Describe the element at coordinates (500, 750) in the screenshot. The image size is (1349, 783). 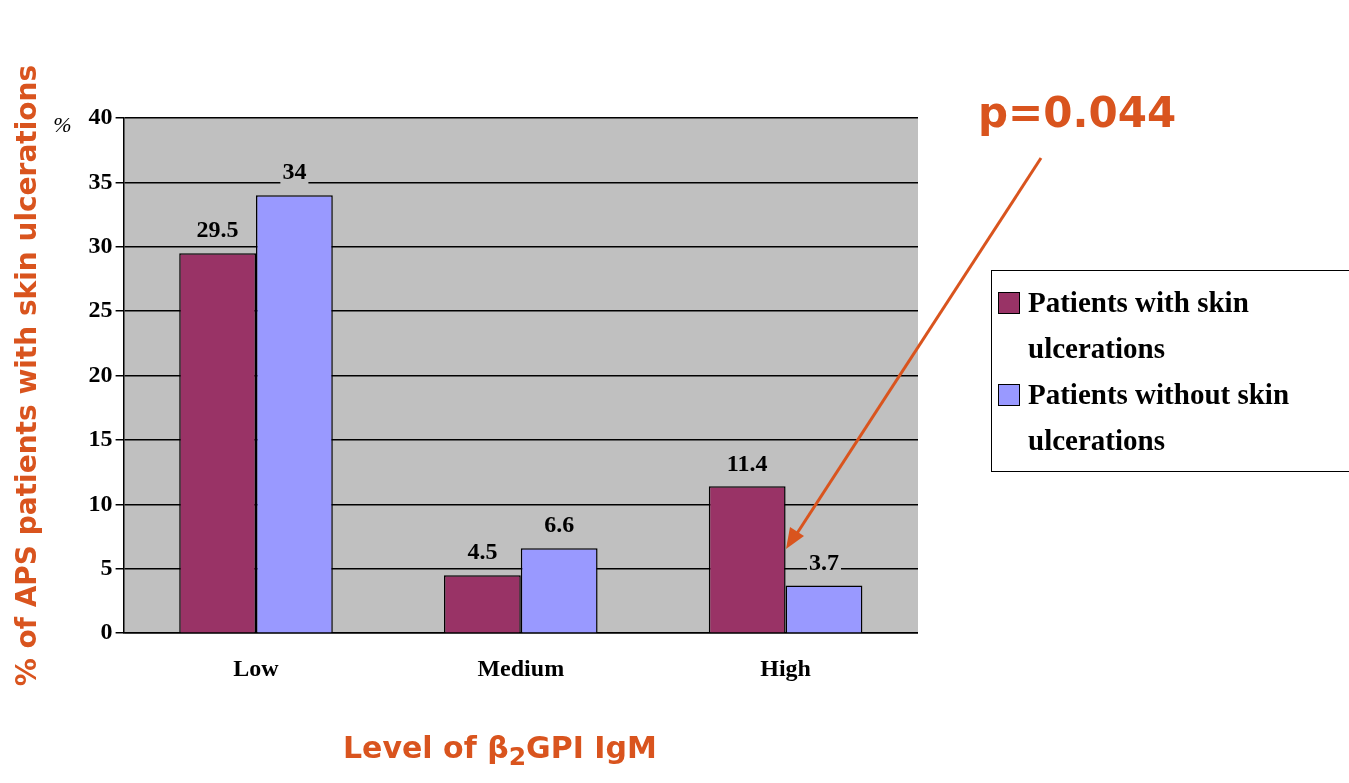
I see `x-axis-title: Level of β$_{2}$GPI IgM` at that location.